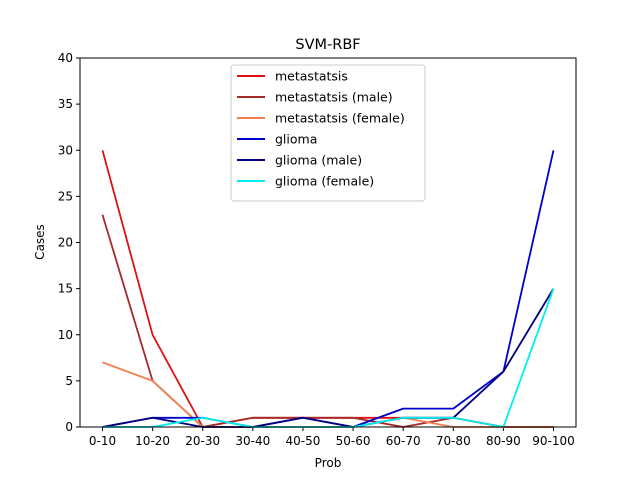  I want to click on x-tick-label: 30-40, so click(252, 441).